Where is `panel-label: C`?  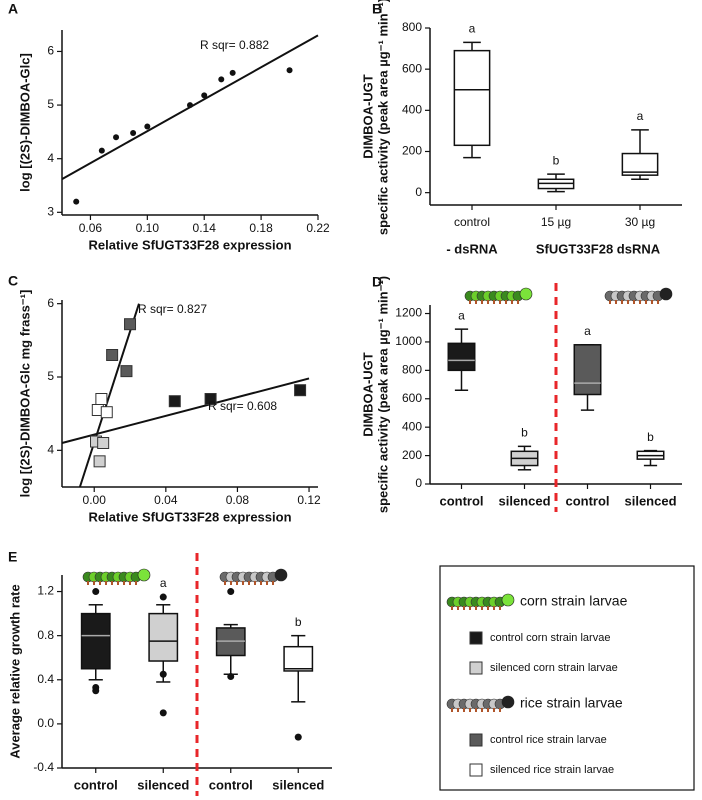
panel-label: C is located at coordinates (13, 281).